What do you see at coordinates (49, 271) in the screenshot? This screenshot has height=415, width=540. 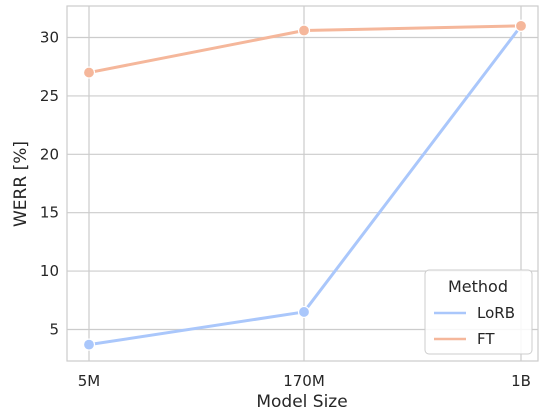 I see `y-tick-label: 10` at bounding box center [49, 271].